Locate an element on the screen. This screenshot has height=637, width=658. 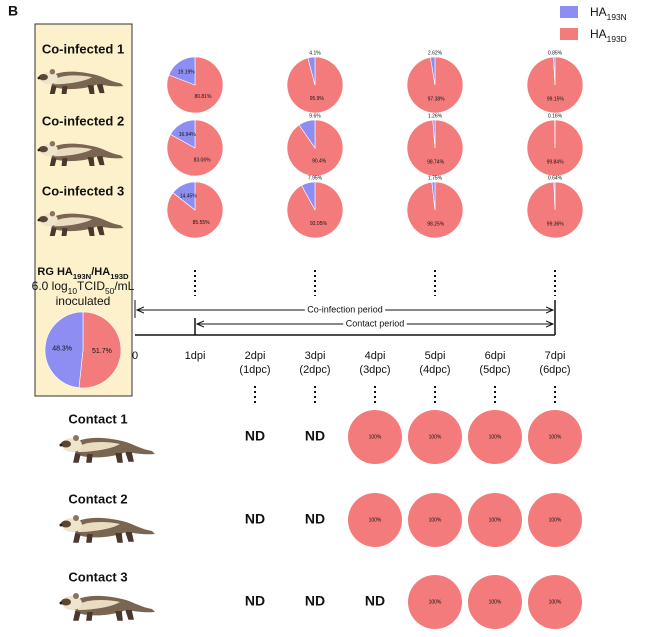
pie-label: 16.94% is located at coordinates (188, 135).